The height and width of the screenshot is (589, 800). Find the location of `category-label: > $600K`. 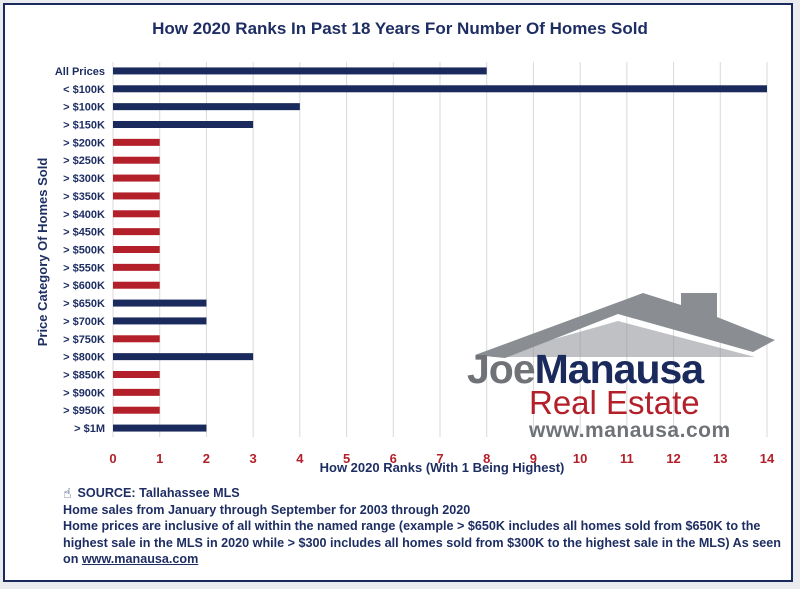

category-label: > $600K is located at coordinates (84, 286).